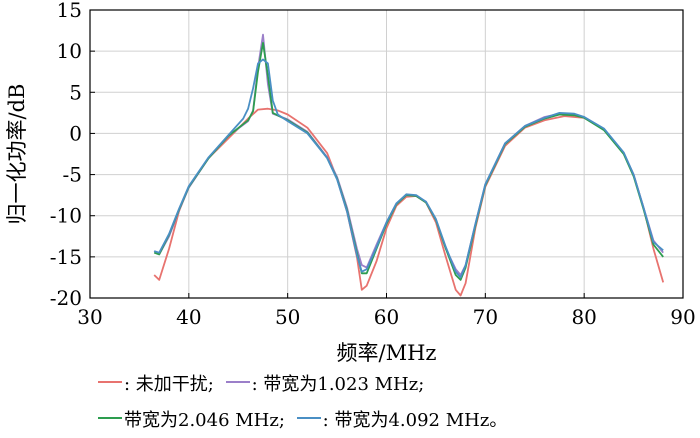  What do you see at coordinates (66, 298) in the screenshot?
I see `y-tick-label: -20` at bounding box center [66, 298].